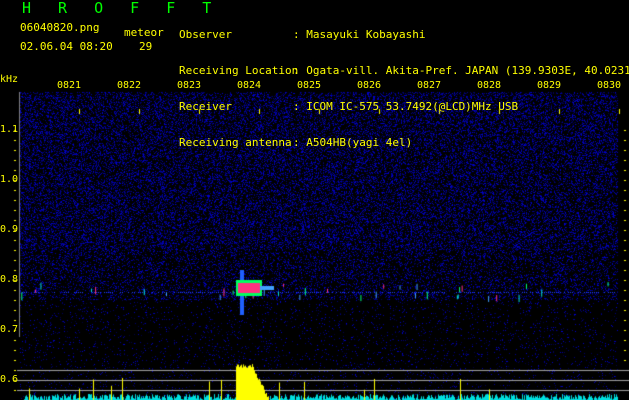  I want to click on freq-label: 0.7, so click(9, 329).